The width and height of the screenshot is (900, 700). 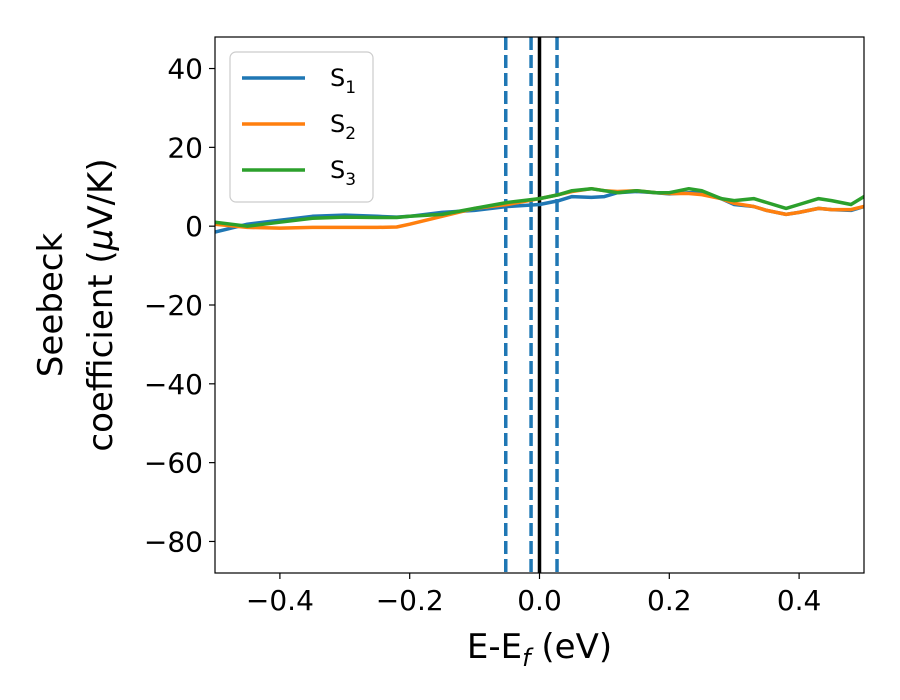 What do you see at coordinates (280, 600) in the screenshot?
I see `x-tick-label: −0.4` at bounding box center [280, 600].